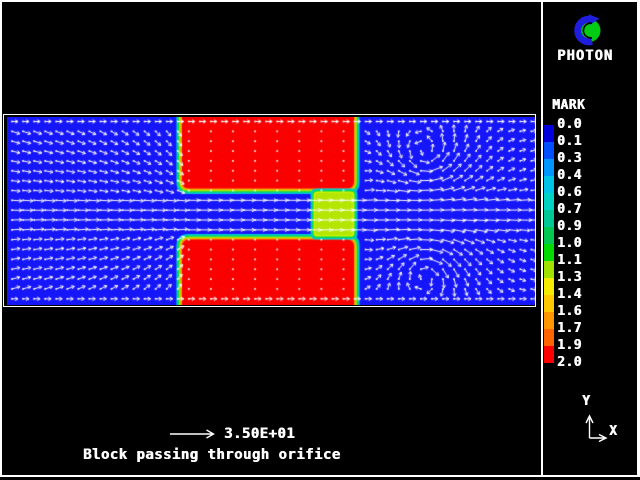  I want to click on legend-label: 1.6, so click(569, 311).